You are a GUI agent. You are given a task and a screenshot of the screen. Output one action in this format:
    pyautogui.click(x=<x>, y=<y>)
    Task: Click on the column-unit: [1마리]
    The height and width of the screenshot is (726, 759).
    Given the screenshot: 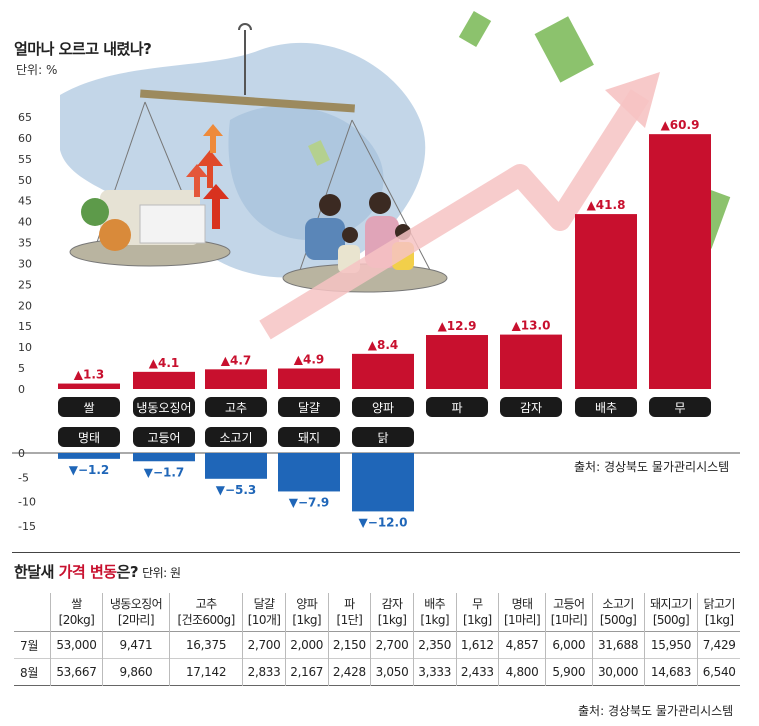 What is the action you would take?
    pyautogui.click(x=522, y=620)
    